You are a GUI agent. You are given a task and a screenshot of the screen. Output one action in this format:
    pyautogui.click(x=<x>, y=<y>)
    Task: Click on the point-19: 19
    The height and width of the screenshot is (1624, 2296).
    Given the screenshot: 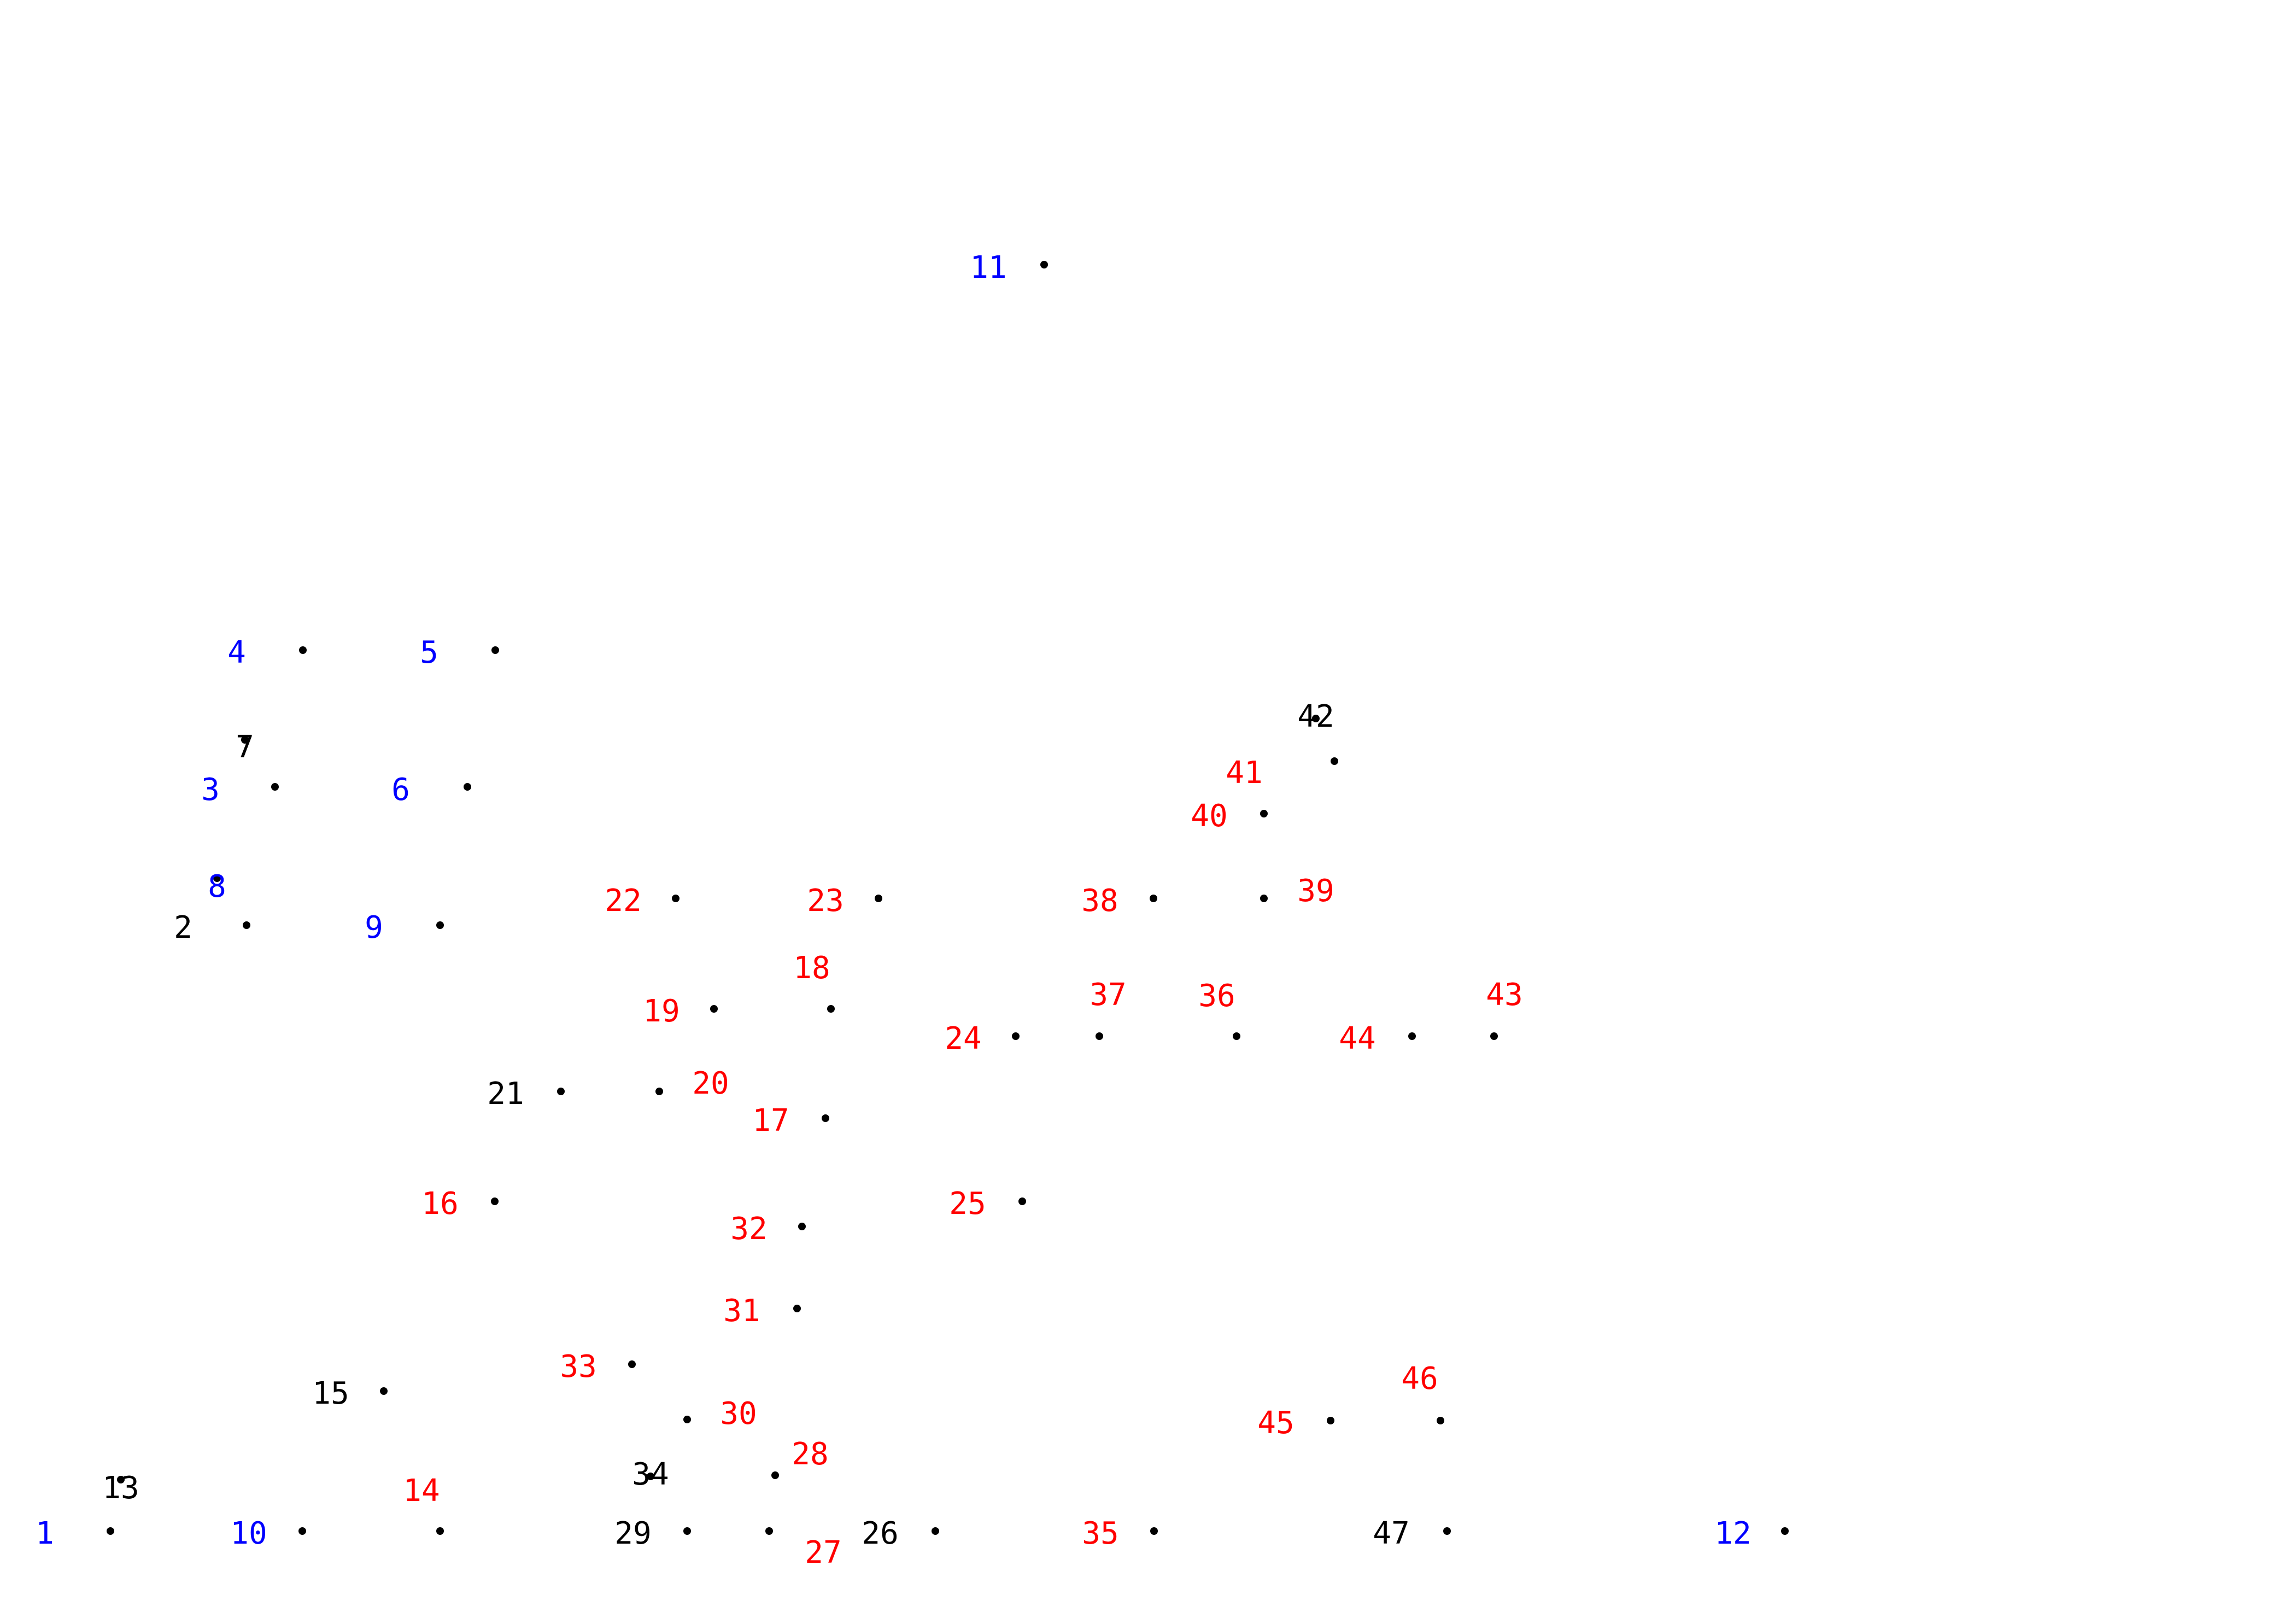 What is the action you would take?
    pyautogui.click(x=680, y=1011)
    